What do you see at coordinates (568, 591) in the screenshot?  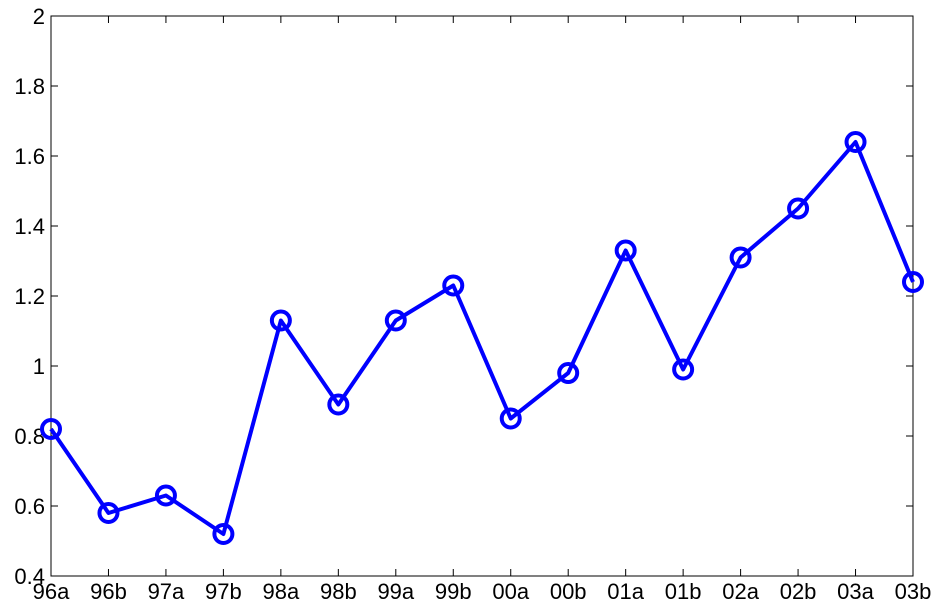 I see `x-tick-label: 00b` at bounding box center [568, 591].